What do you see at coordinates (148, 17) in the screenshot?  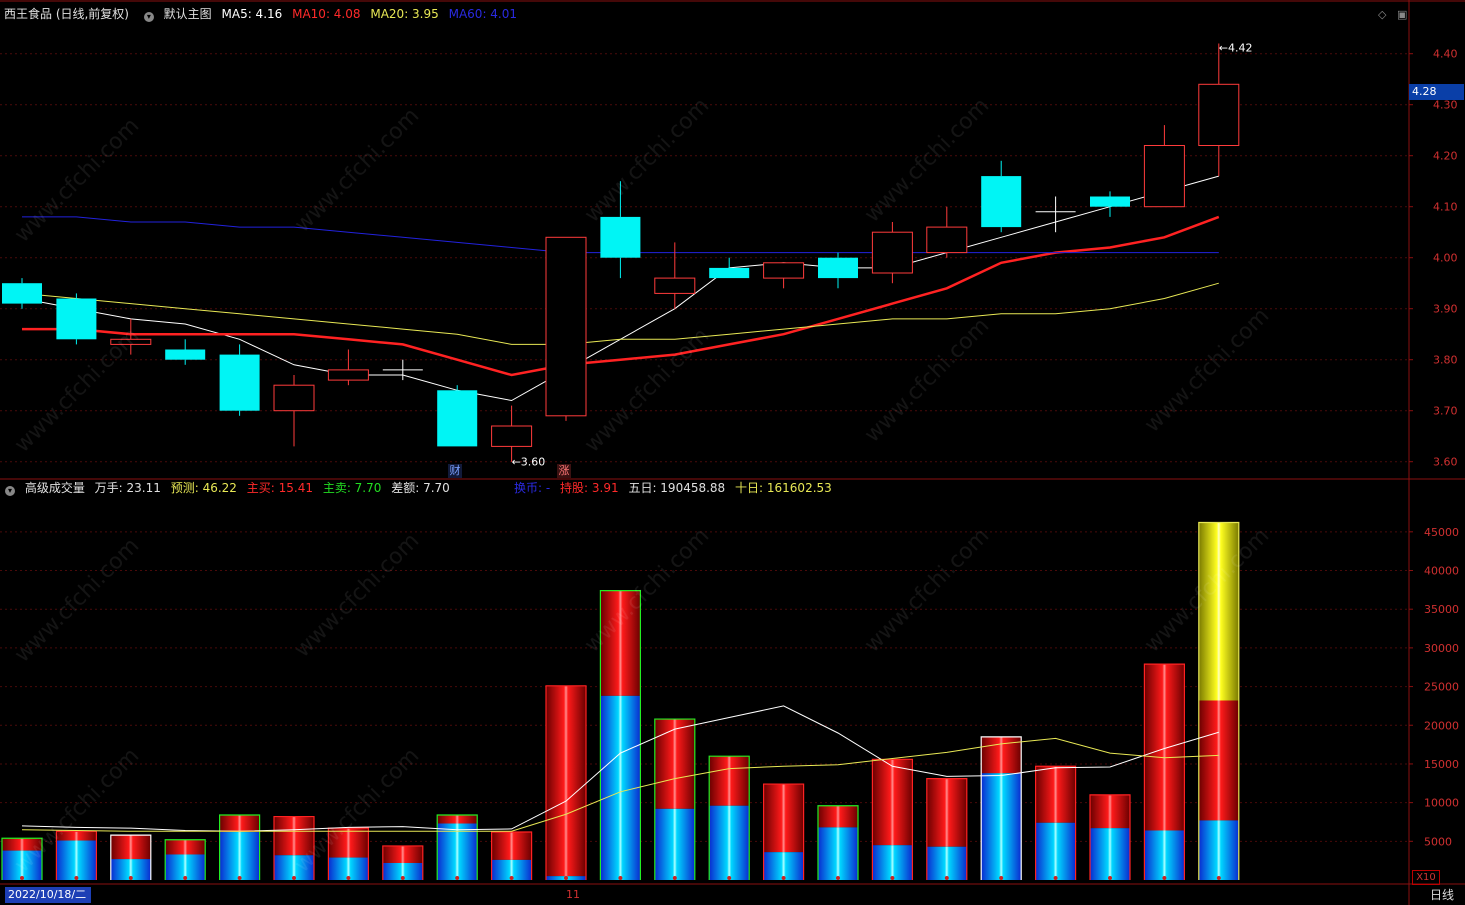 I see `template-dropdown-icon: ▾` at bounding box center [148, 17].